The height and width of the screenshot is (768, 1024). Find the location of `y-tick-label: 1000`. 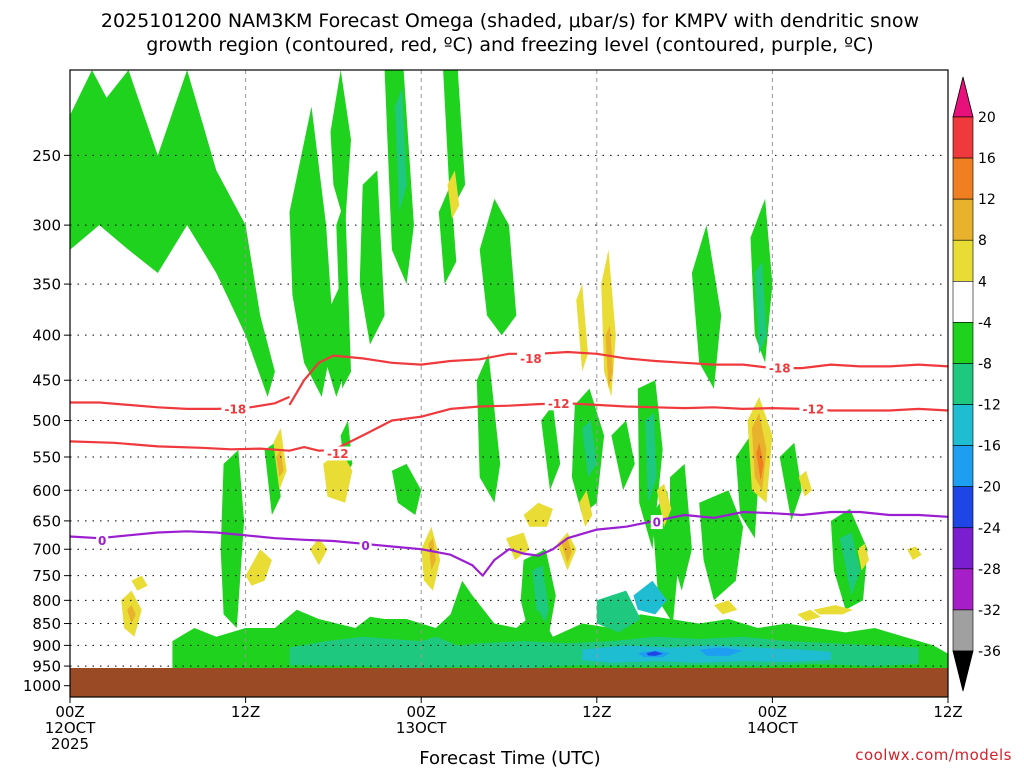

y-tick-label: 1000 is located at coordinates (42, 686).